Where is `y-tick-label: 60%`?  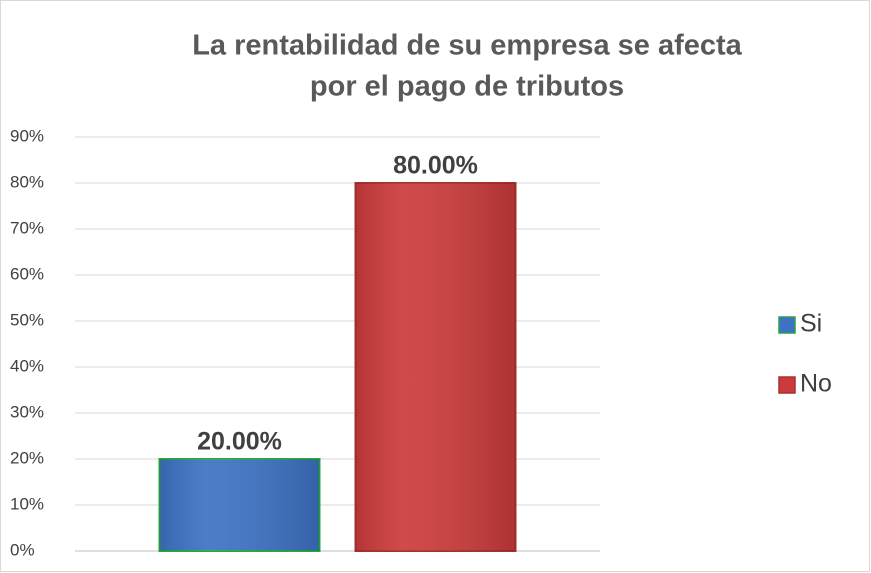
y-tick-label: 60% is located at coordinates (27, 273).